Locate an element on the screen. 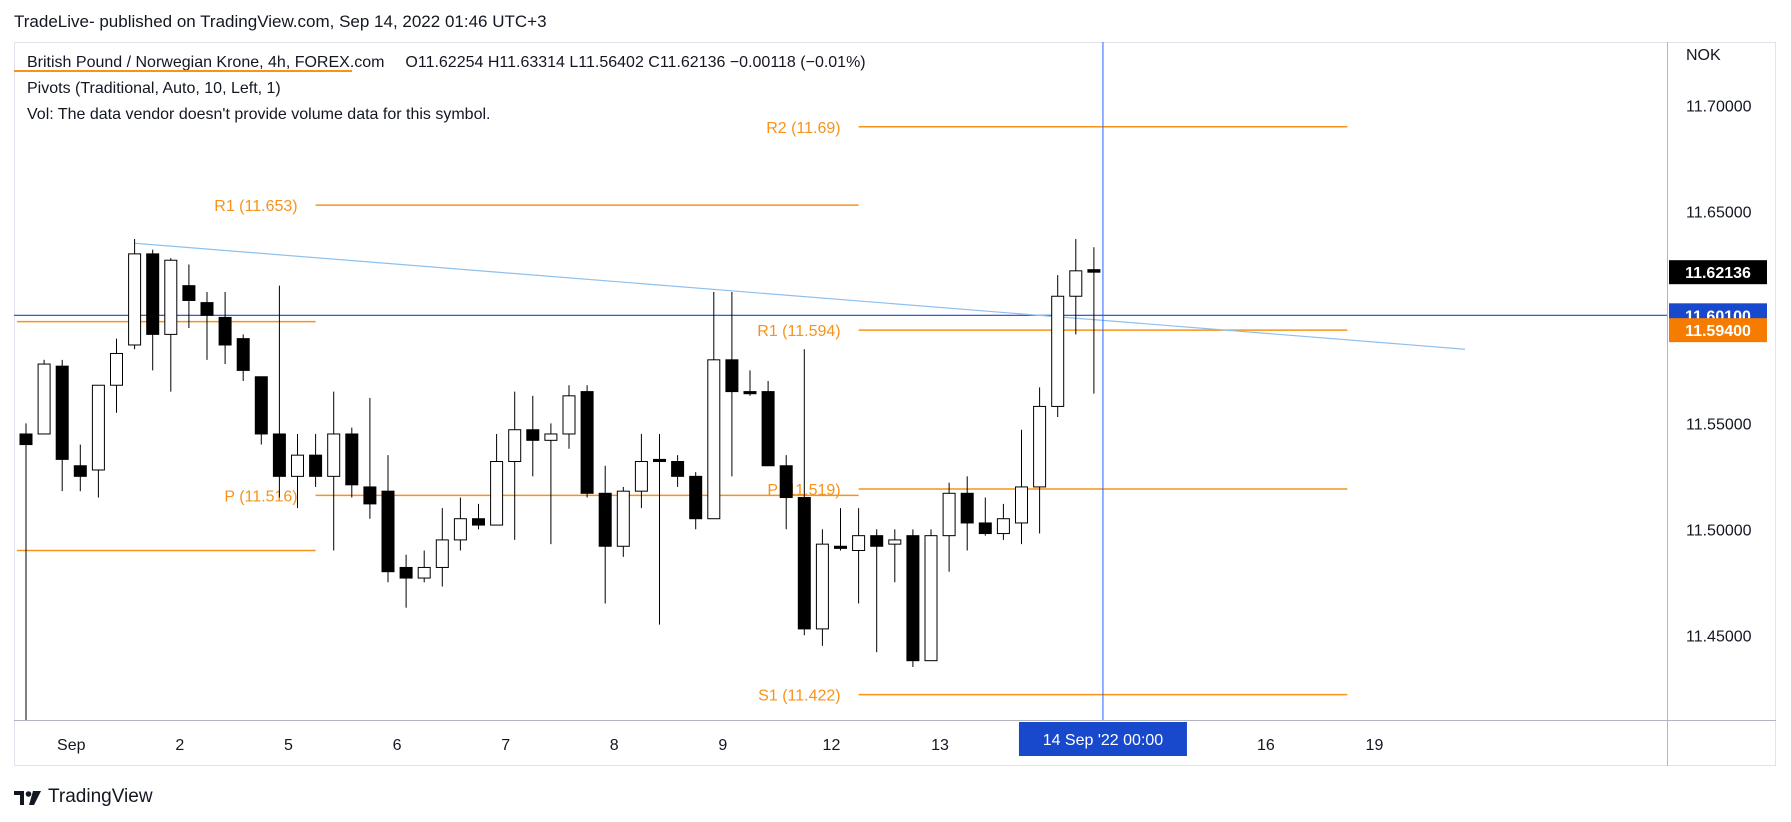  price-tag-label: 11.59400 is located at coordinates (1718, 331).